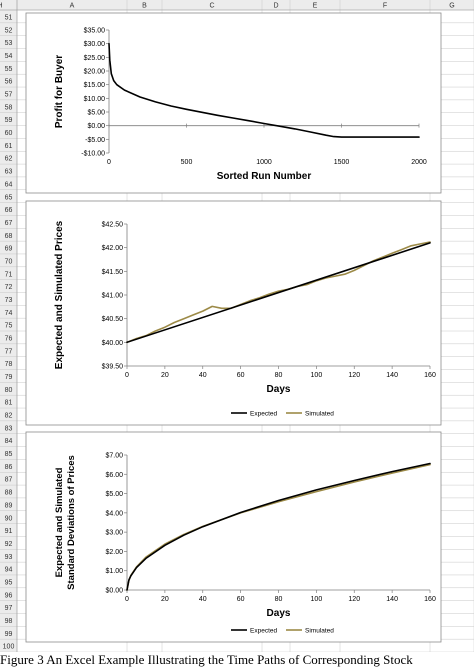 The height and width of the screenshot is (668, 474). Describe the element at coordinates (113, 319) in the screenshot. I see `y-tick-label: $40.50` at that location.